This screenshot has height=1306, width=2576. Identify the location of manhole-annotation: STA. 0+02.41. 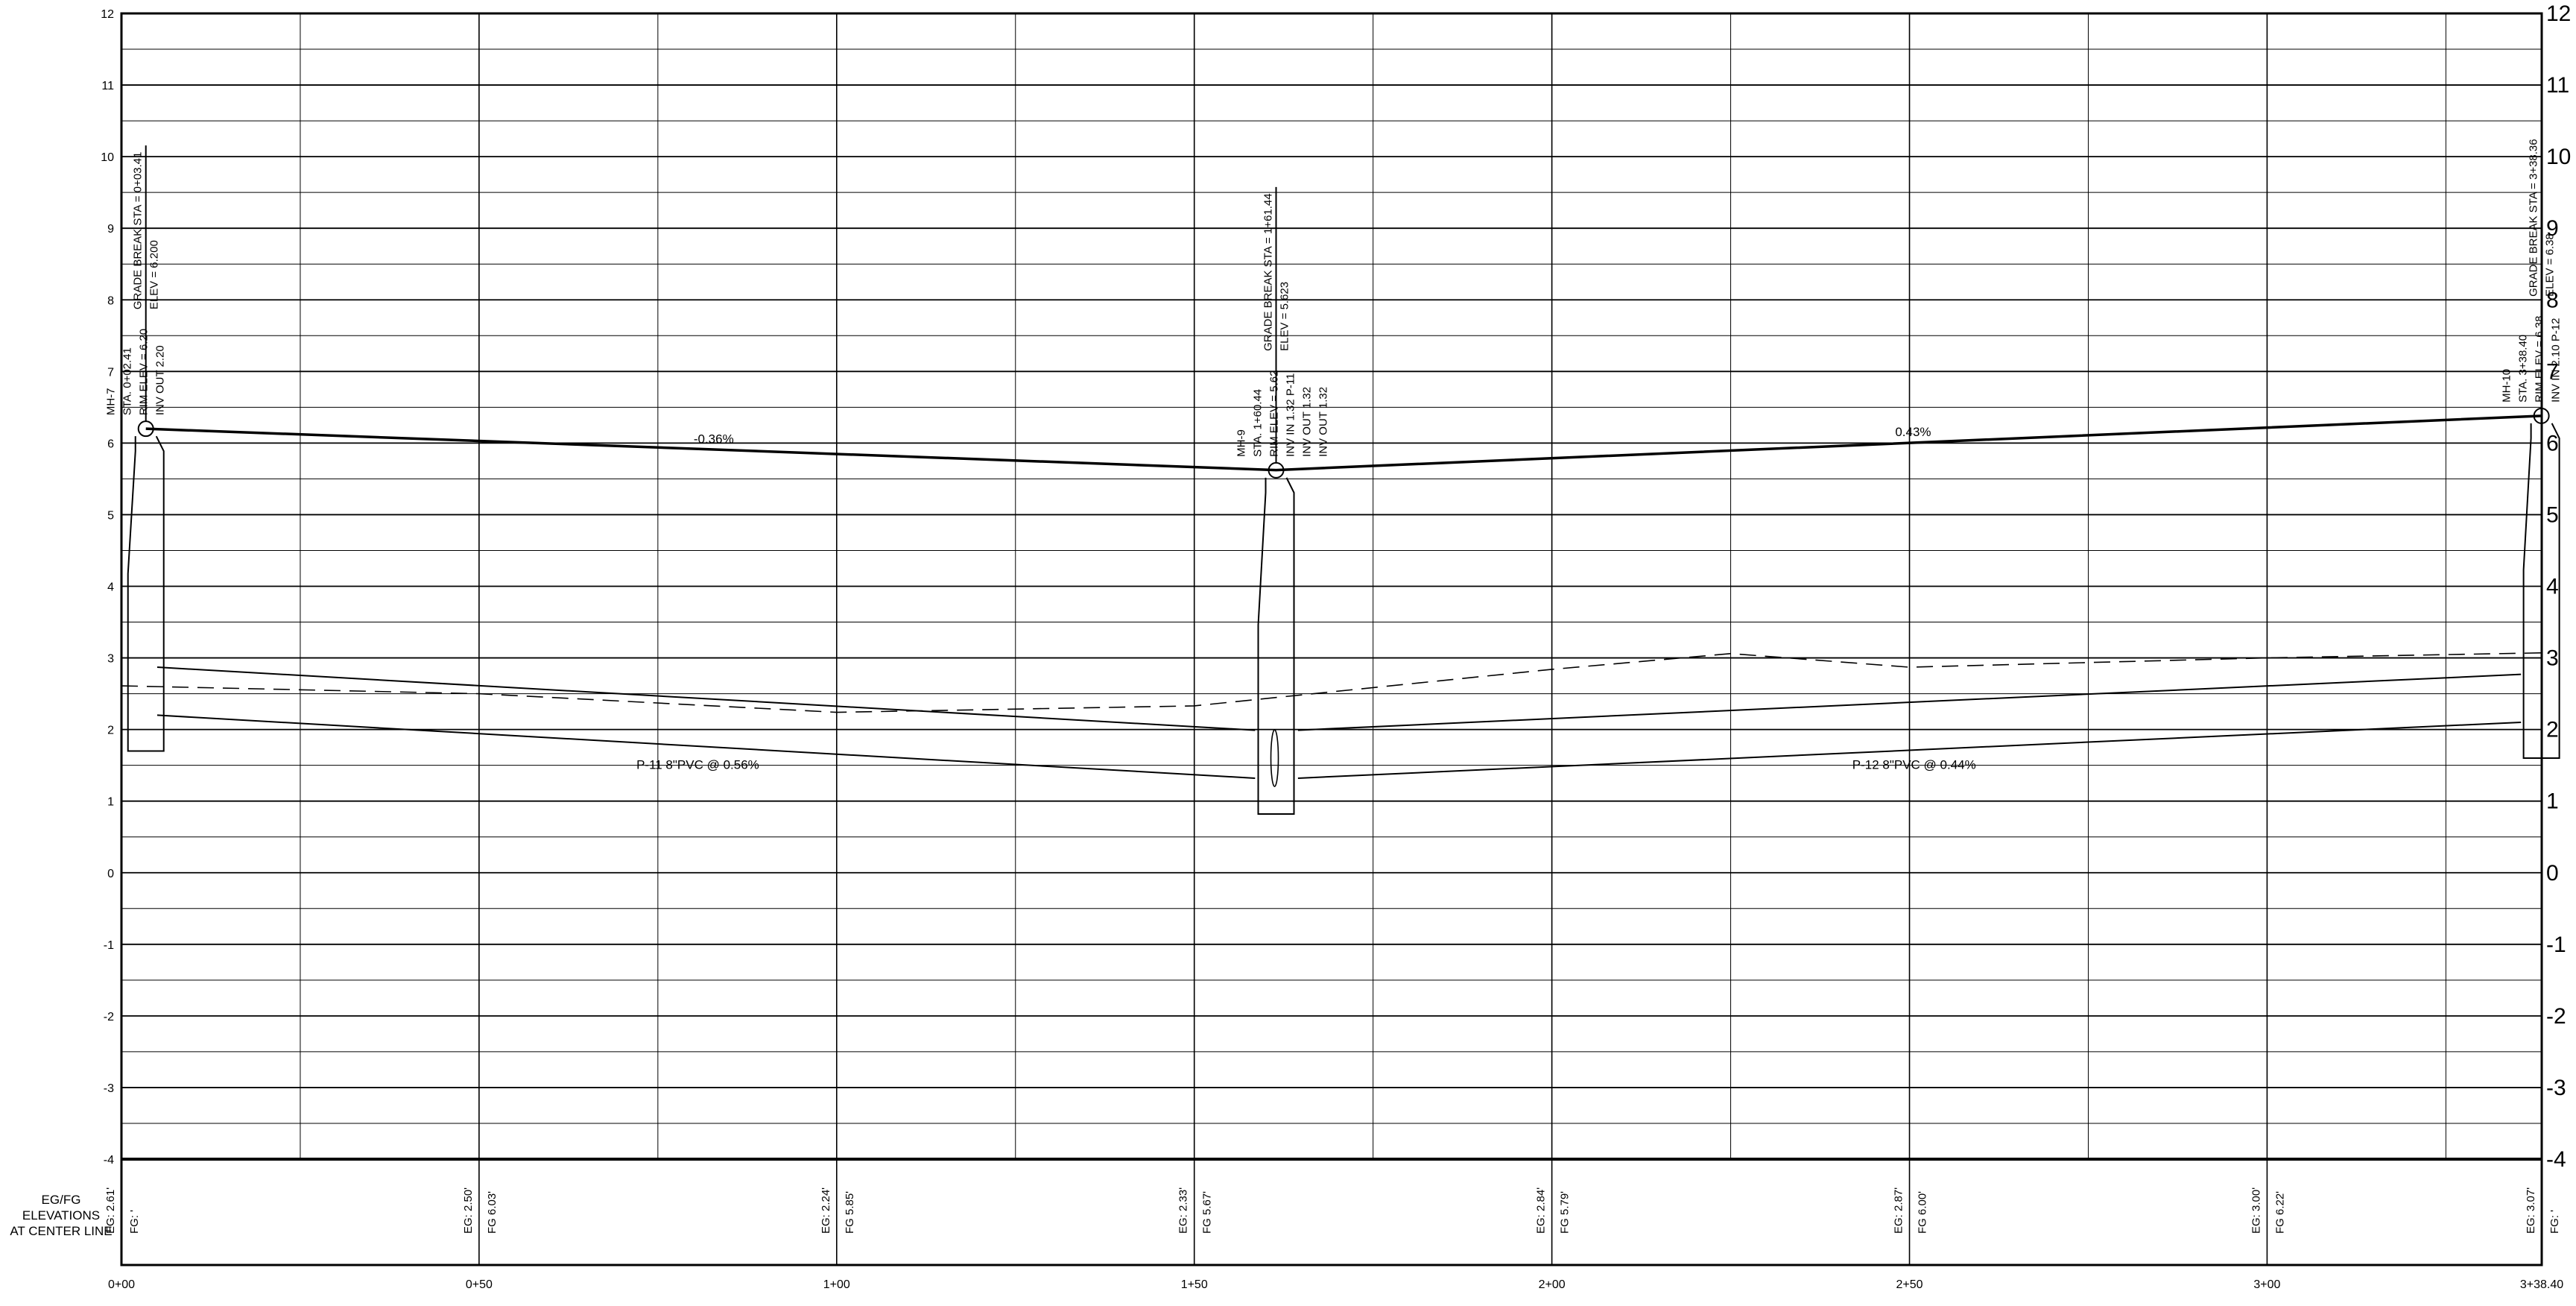
(128, 381).